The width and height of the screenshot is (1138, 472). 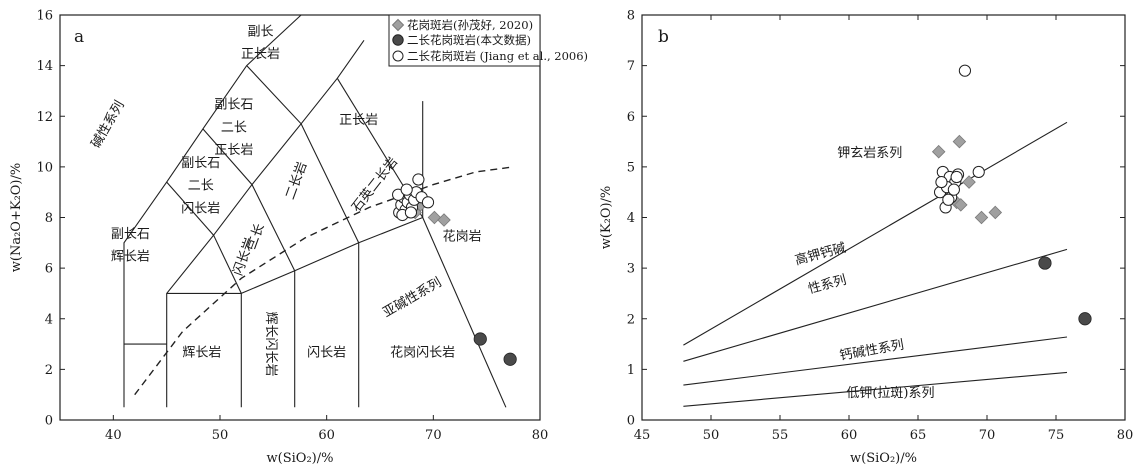 I want to click on low-k-boundary, so click(x=875, y=389).